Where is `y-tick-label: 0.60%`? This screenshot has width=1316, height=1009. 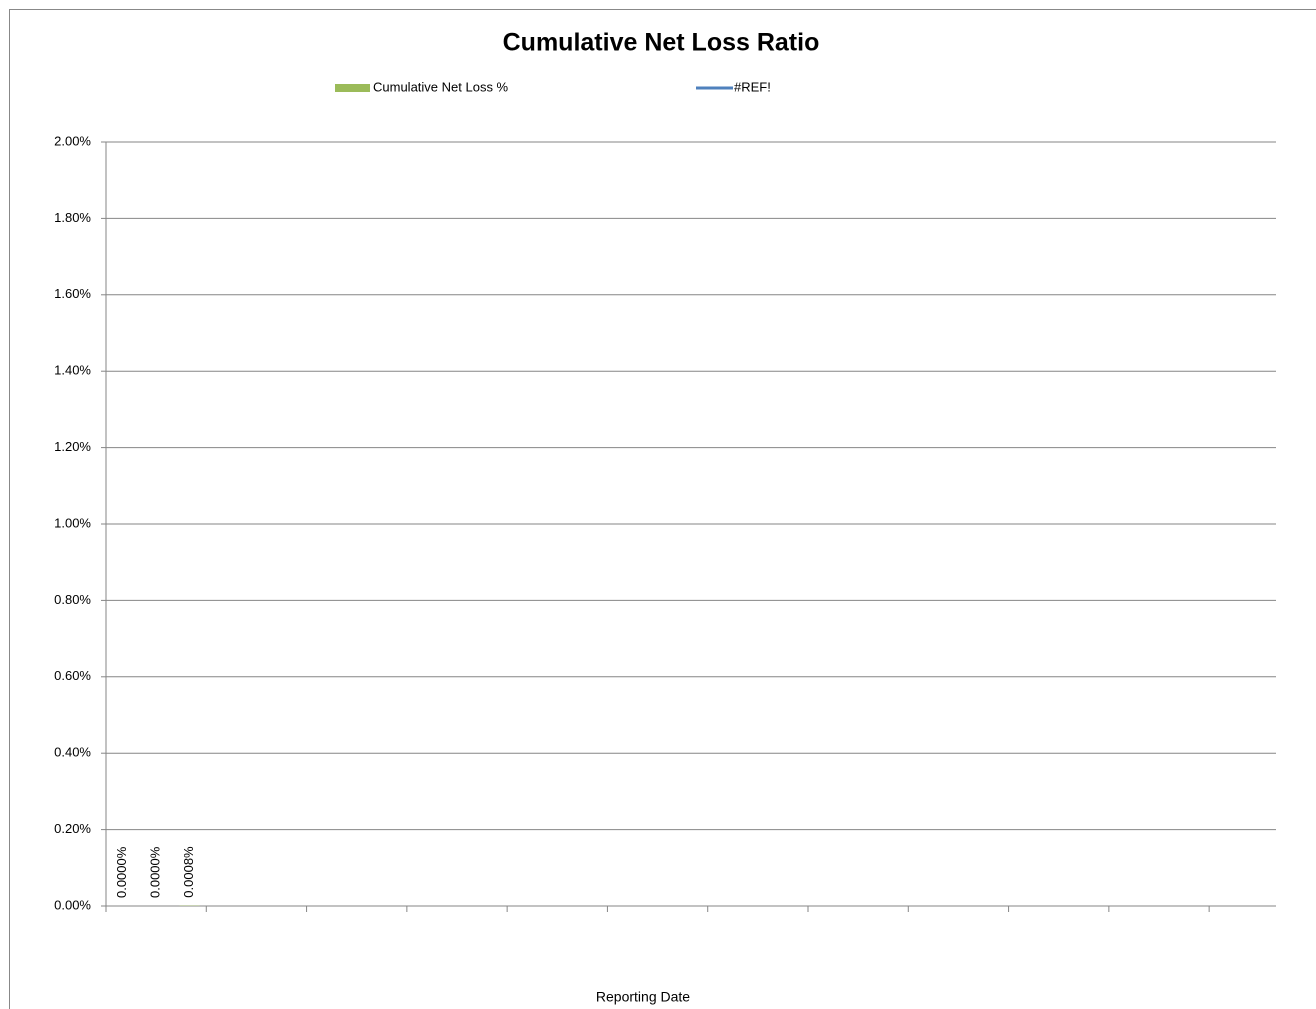 y-tick-label: 0.60% is located at coordinates (72, 675).